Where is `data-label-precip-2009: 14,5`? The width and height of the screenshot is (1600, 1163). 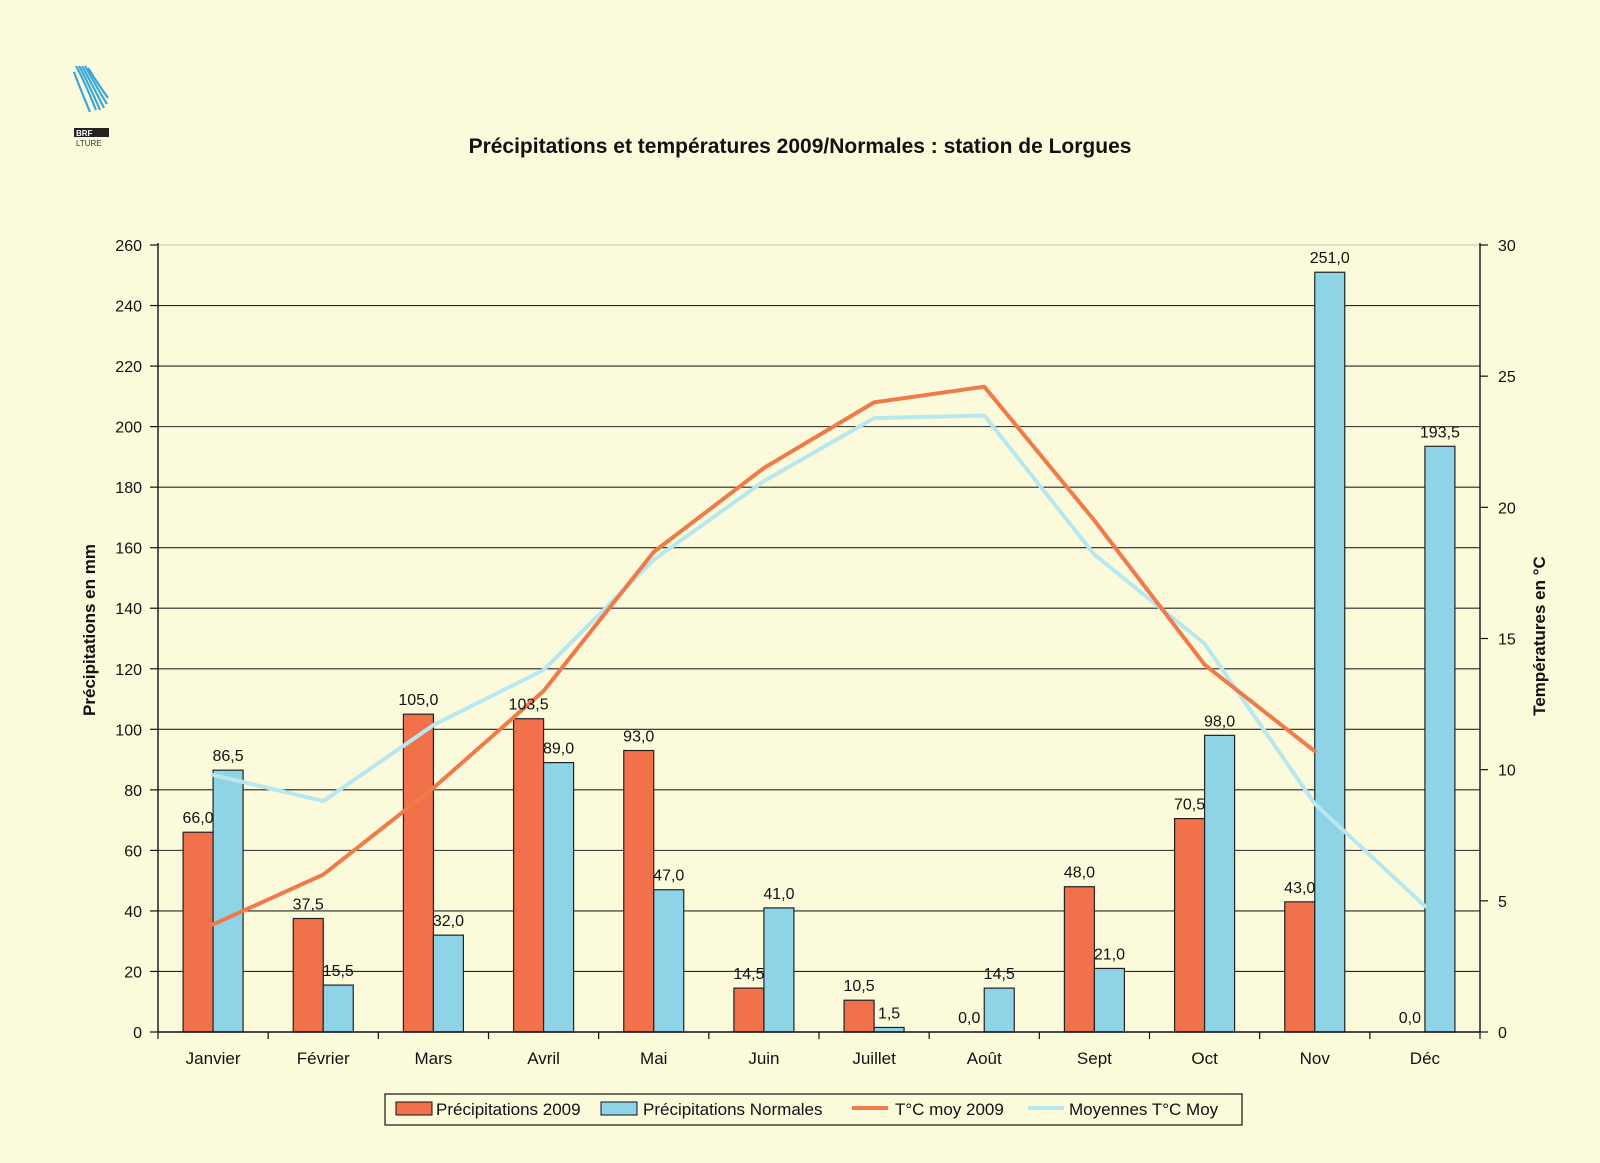
data-label-precip-2009: 14,5 is located at coordinates (748, 974).